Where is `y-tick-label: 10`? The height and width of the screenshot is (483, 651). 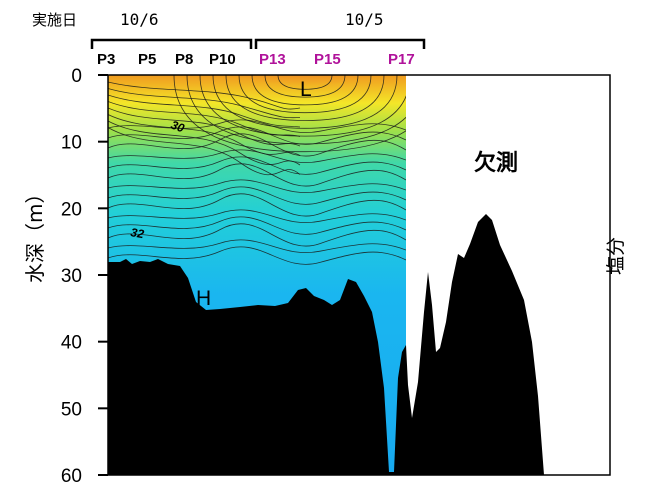
y-tick-label: 10 is located at coordinates (71, 143).